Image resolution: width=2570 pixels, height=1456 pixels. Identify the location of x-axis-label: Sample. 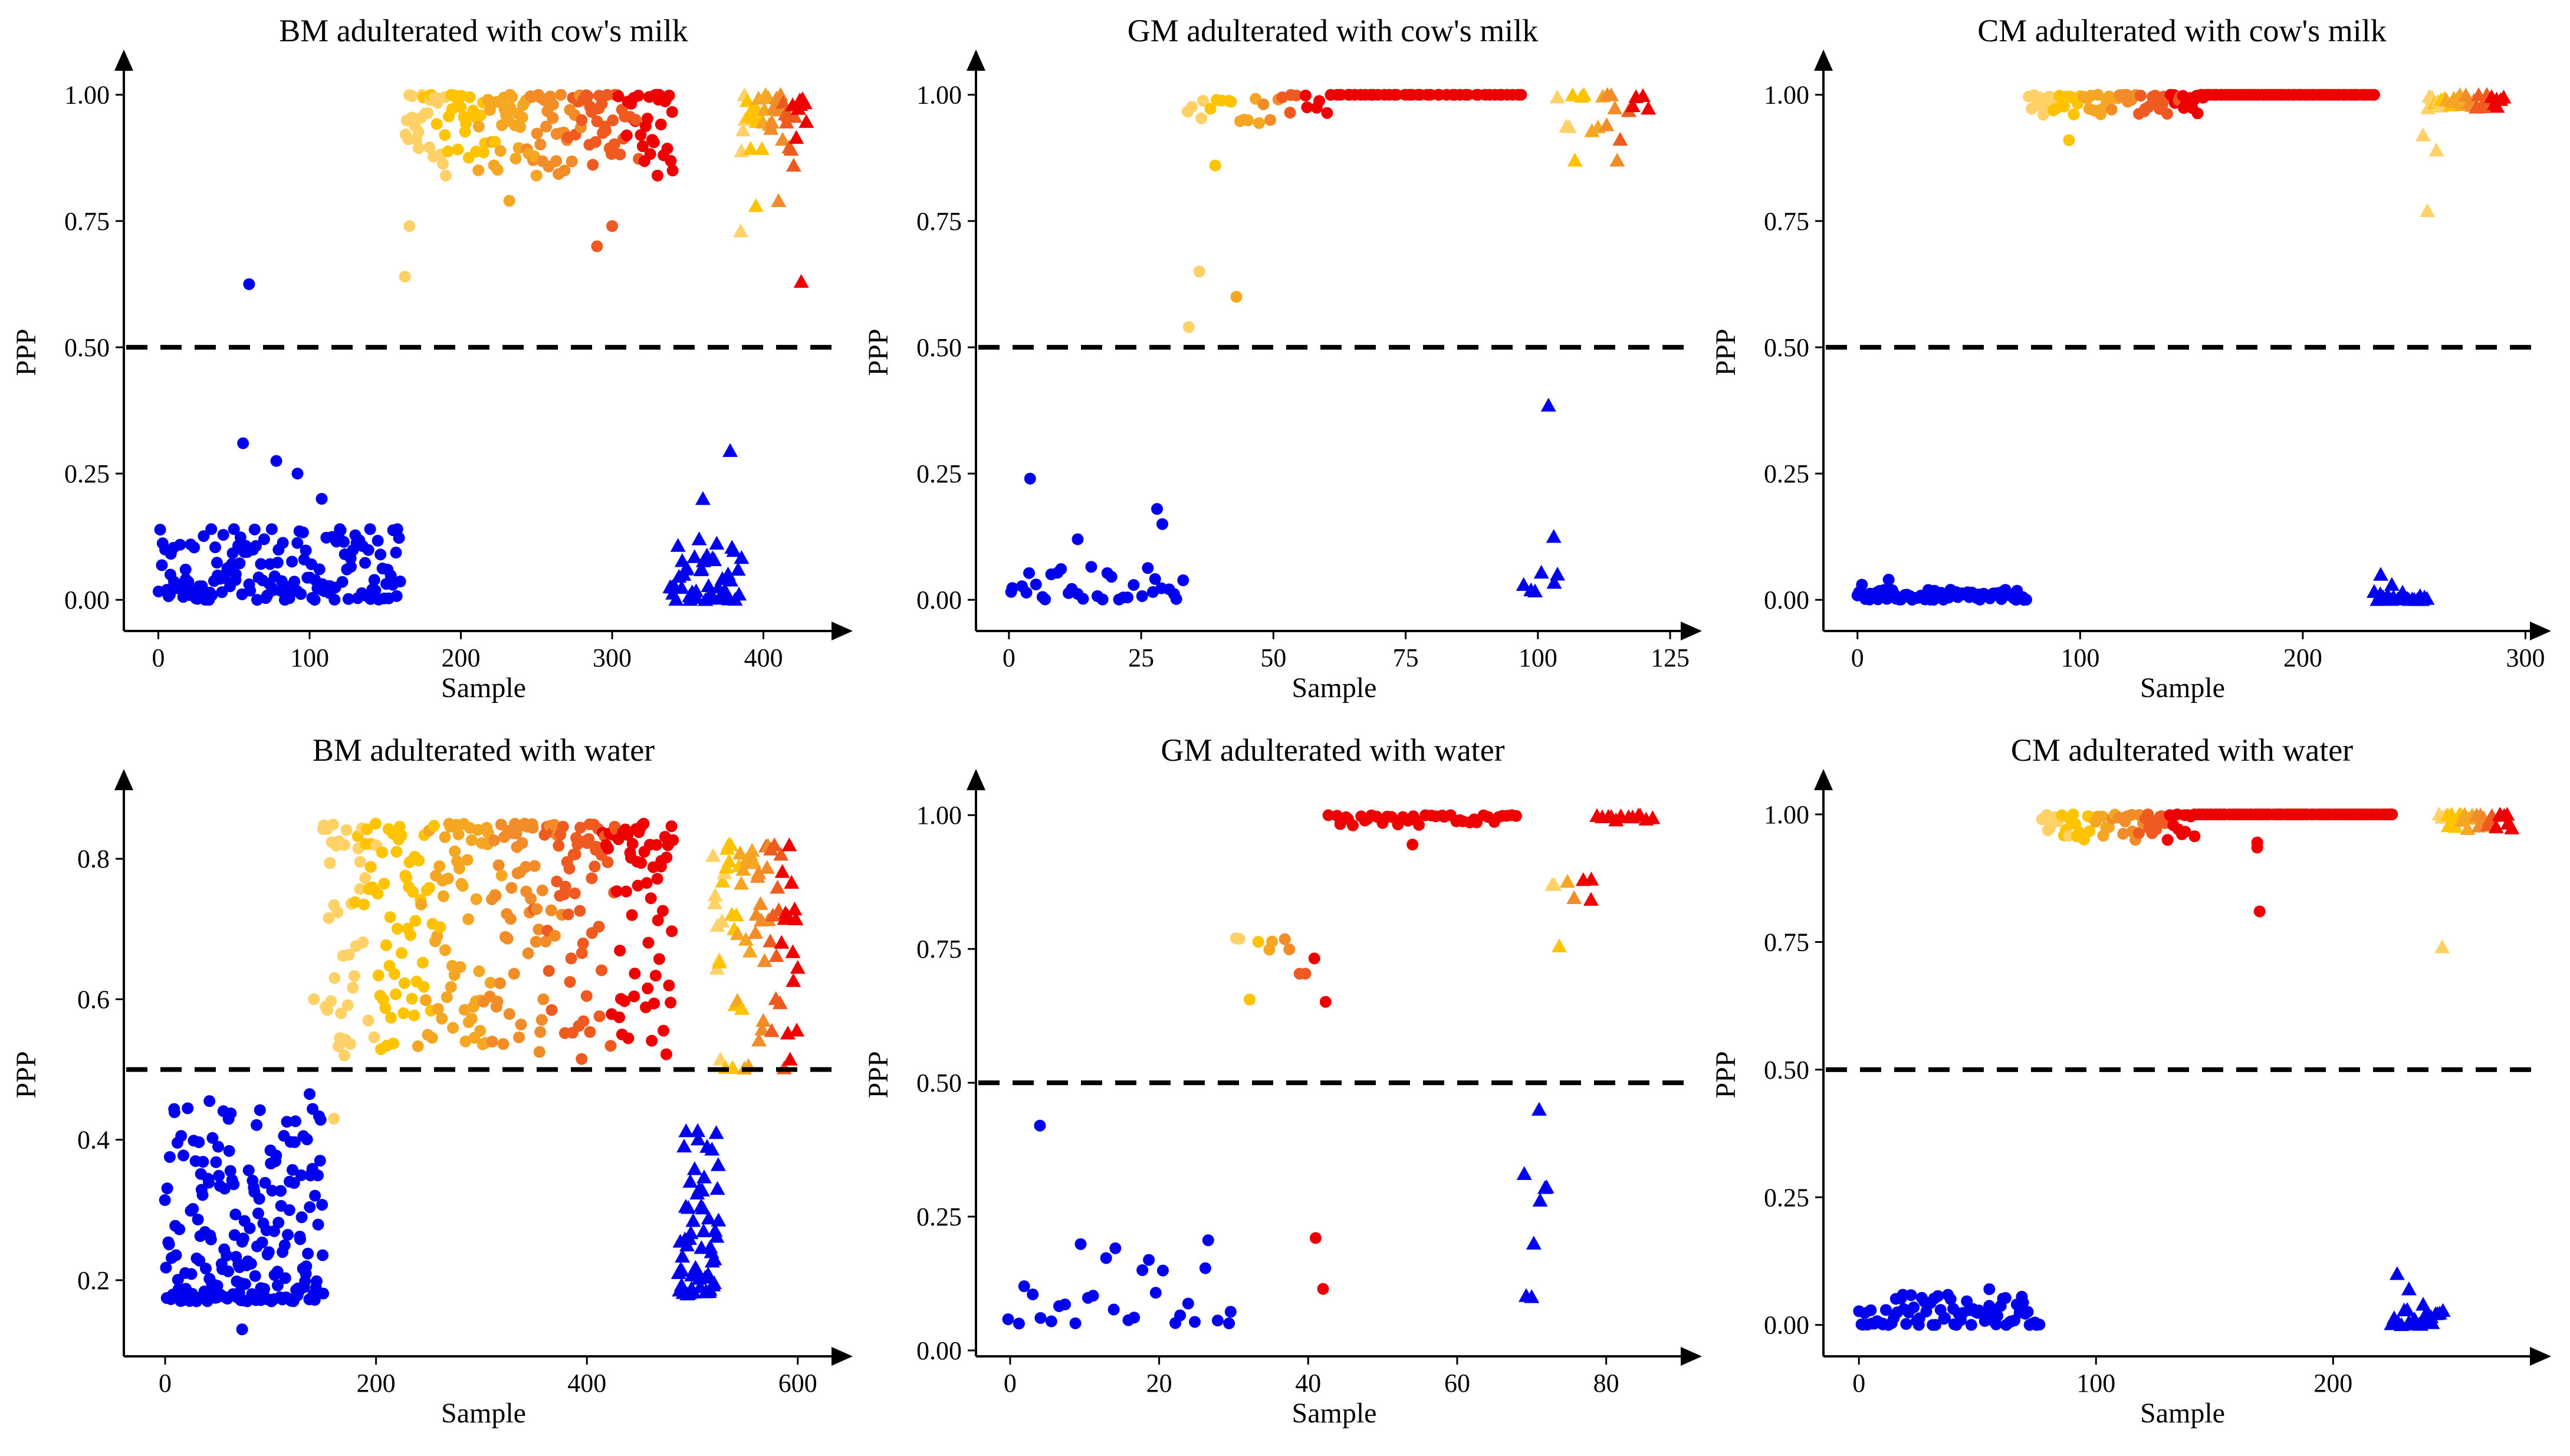
(2182, 1413).